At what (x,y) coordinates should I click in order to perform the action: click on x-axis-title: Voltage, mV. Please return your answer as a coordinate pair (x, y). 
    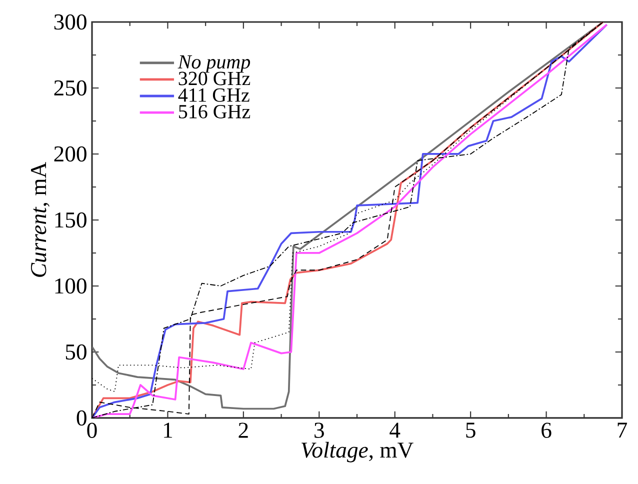
    Looking at the image, I should click on (358, 452).